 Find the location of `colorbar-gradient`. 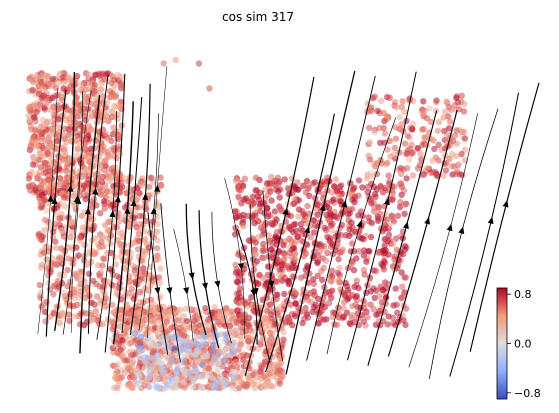

colorbar-gradient is located at coordinates (502, 343).